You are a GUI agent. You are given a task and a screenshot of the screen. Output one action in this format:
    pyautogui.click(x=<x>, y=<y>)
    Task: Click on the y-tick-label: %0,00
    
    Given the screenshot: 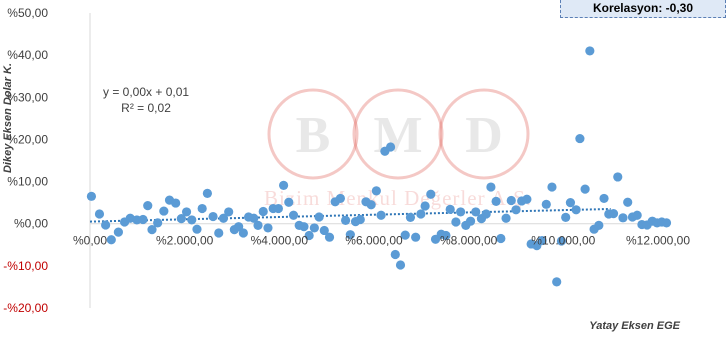 What is the action you would take?
    pyautogui.click(x=31, y=224)
    